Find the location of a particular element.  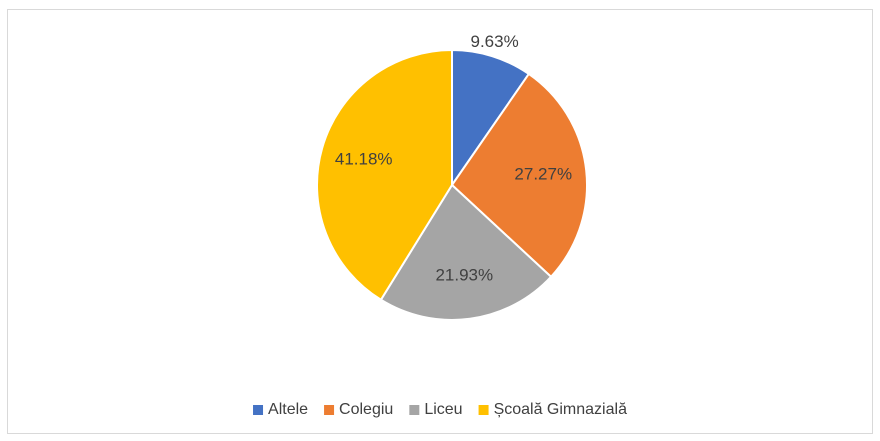

data-label: 41.18% is located at coordinates (364, 158).